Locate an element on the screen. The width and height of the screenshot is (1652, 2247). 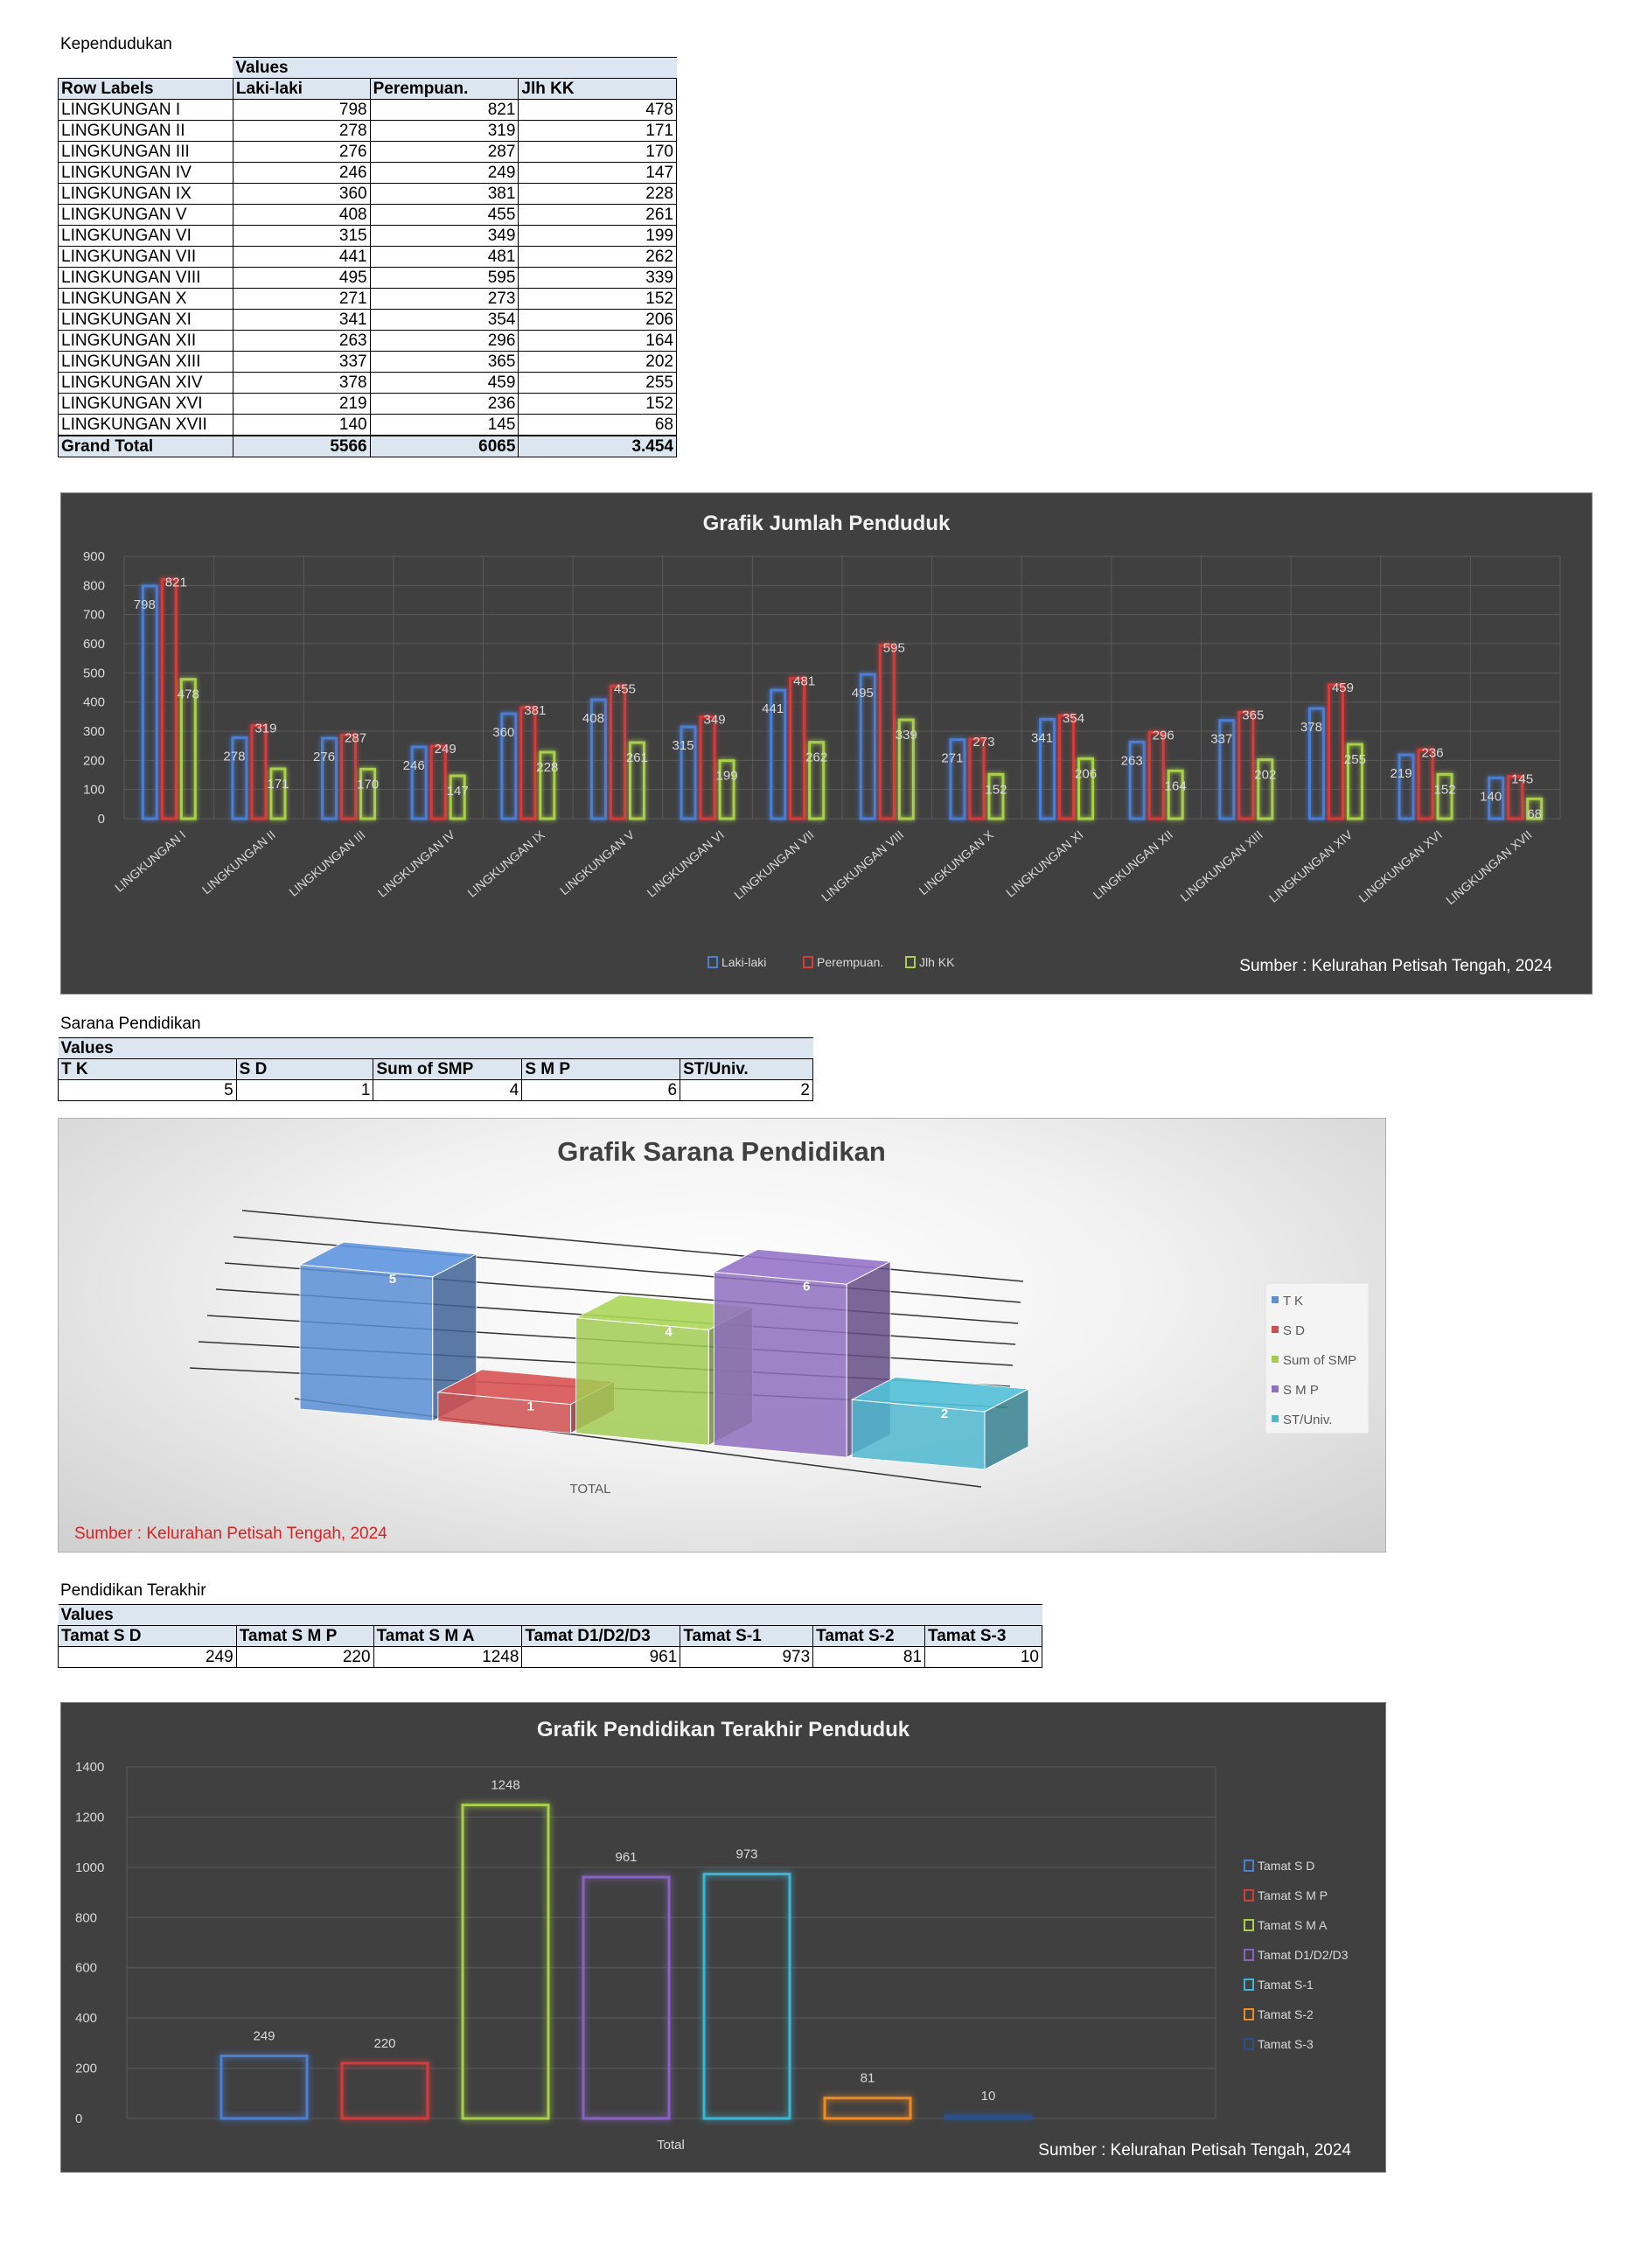
row-label: LINGKUNGAN XIII is located at coordinates (146, 362).